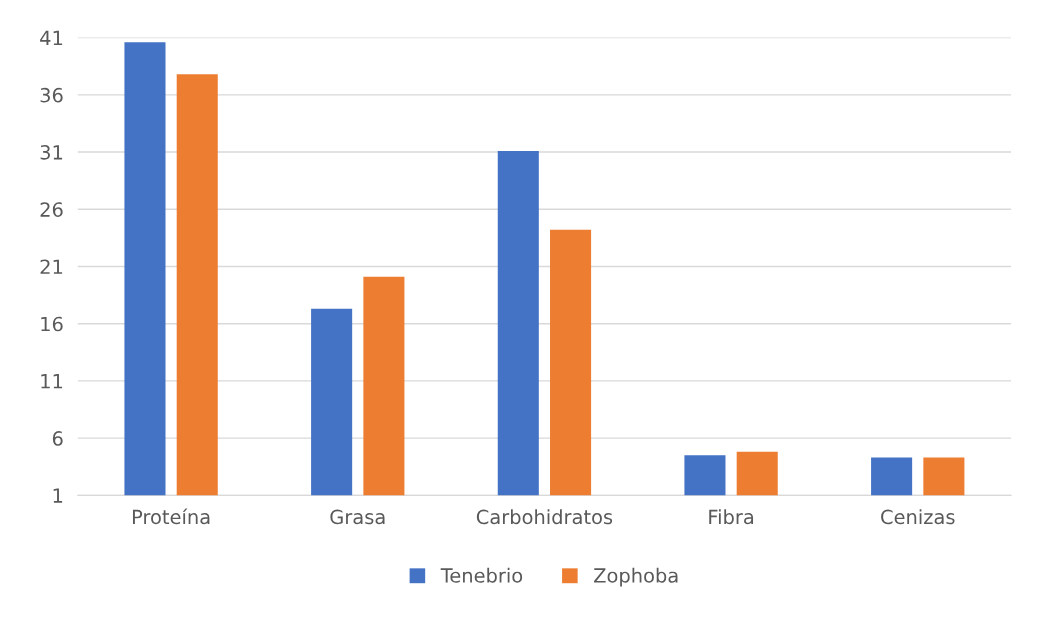 This screenshot has height=627, width=1037. I want to click on y-tick-label: 26, so click(51, 209).